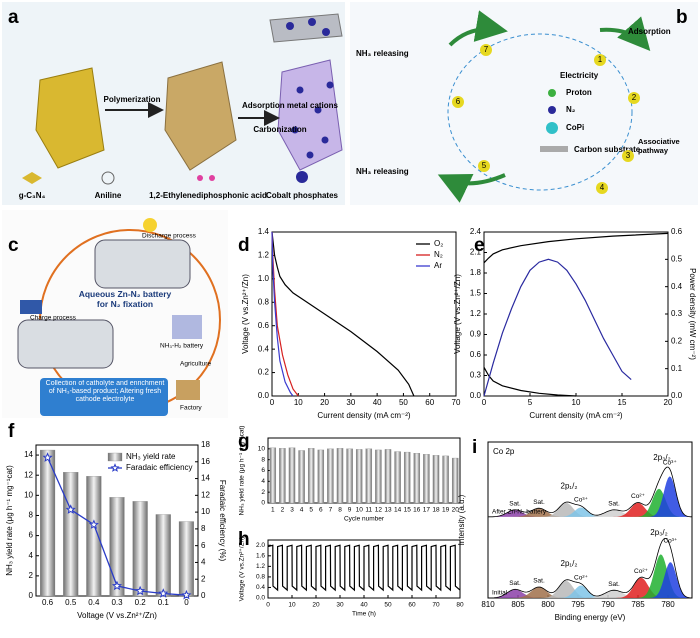 Image resolution: width=700 pixels, height=638 pixels. Describe the element at coordinates (150, 225) in the screenshot. I see `bulb` at that location.